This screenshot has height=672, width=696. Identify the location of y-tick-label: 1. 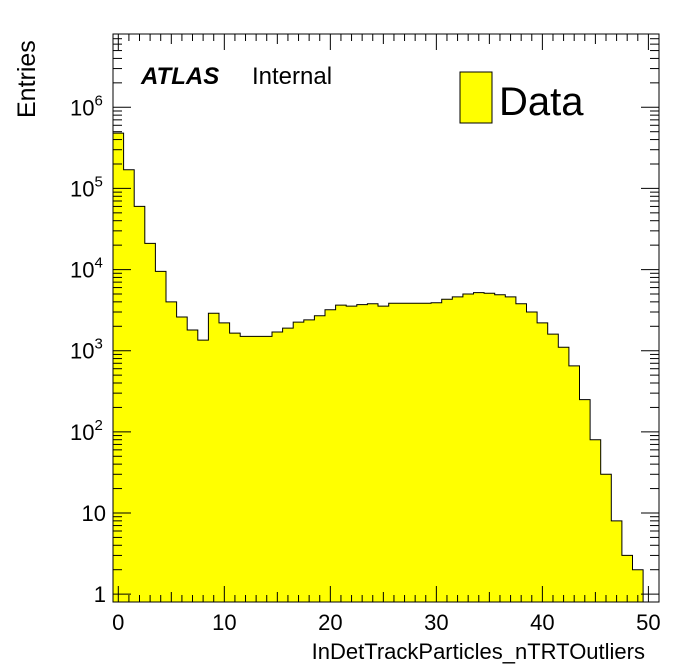
(100, 594).